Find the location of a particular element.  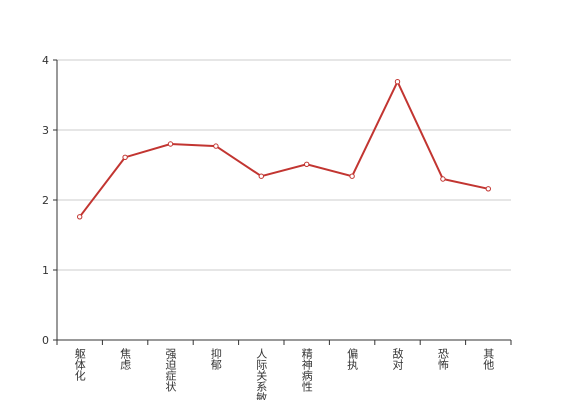

x-tick-label: 精神病性 is located at coordinates (306, 370).